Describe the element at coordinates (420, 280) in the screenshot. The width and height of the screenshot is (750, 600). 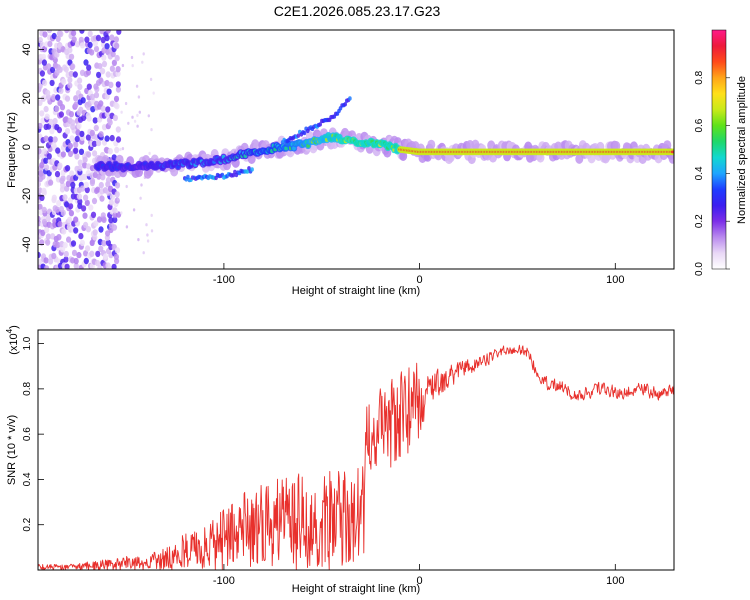
I see `spectrogram-x-tick-label: 0` at that location.